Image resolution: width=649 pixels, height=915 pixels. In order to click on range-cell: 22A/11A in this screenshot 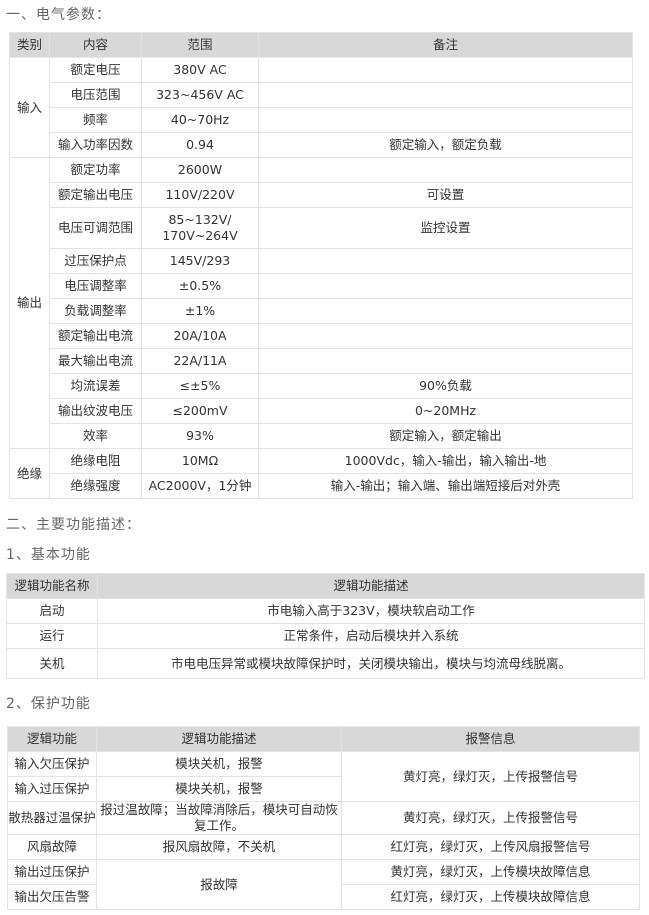, I will do `click(200, 361)`.